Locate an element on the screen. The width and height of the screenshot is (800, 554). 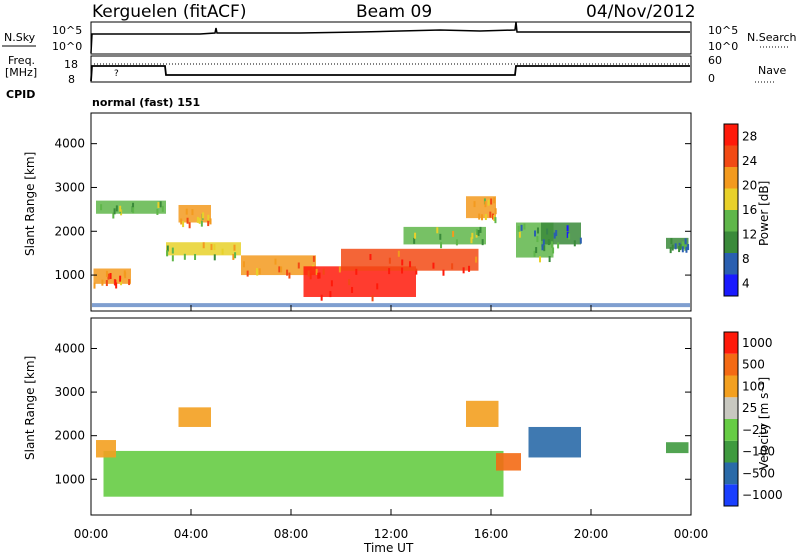
time-axis-label: Time UT is located at coordinates (388, 547).